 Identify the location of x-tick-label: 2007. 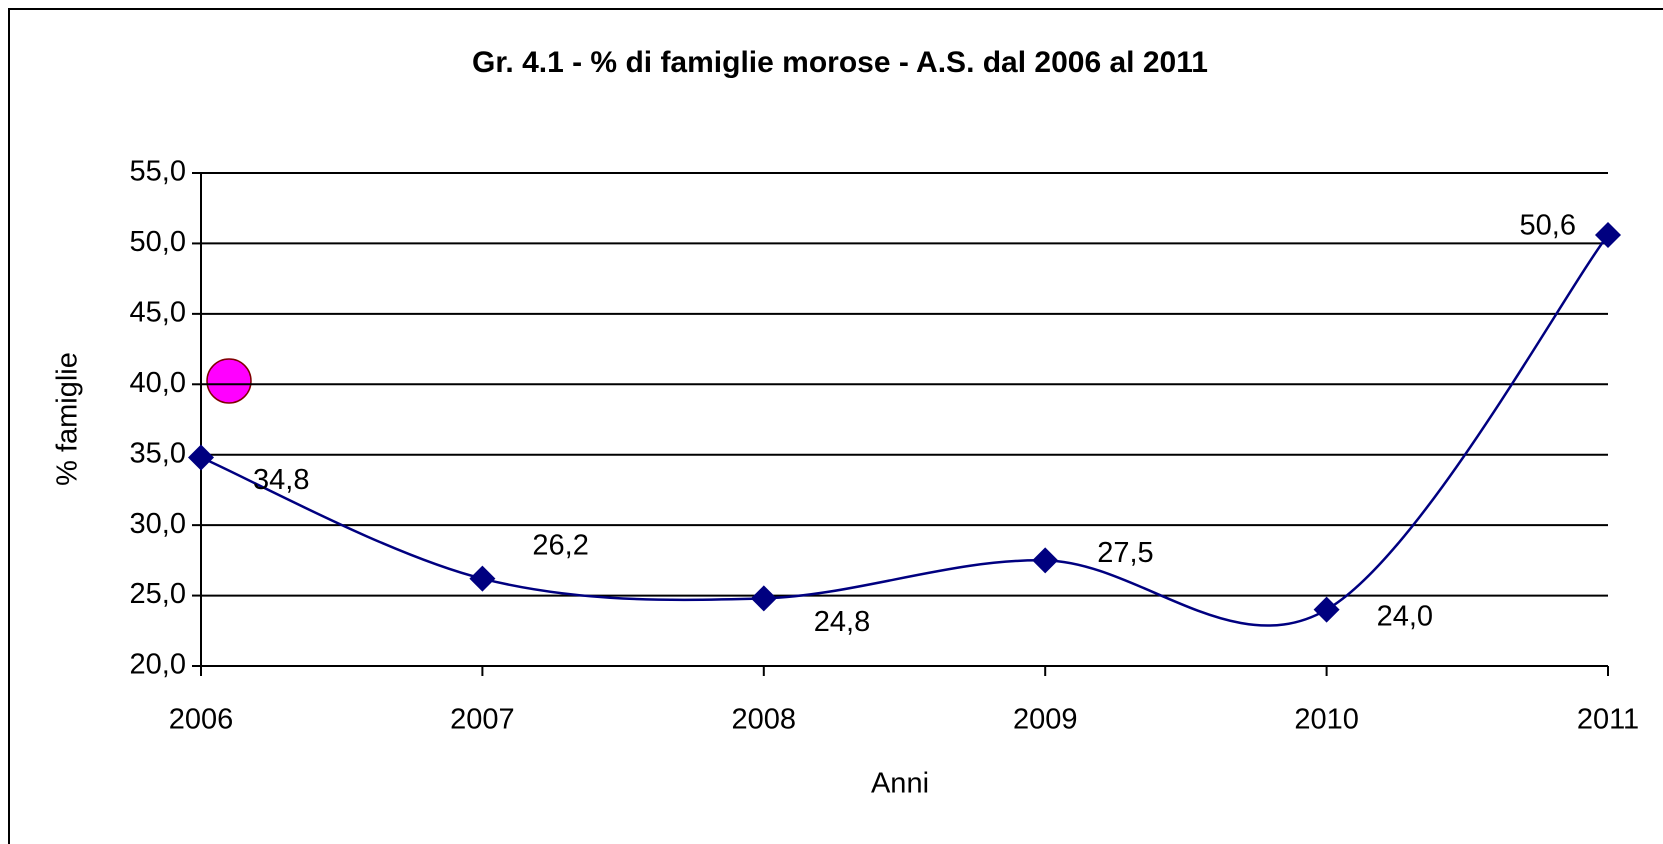
(482, 720).